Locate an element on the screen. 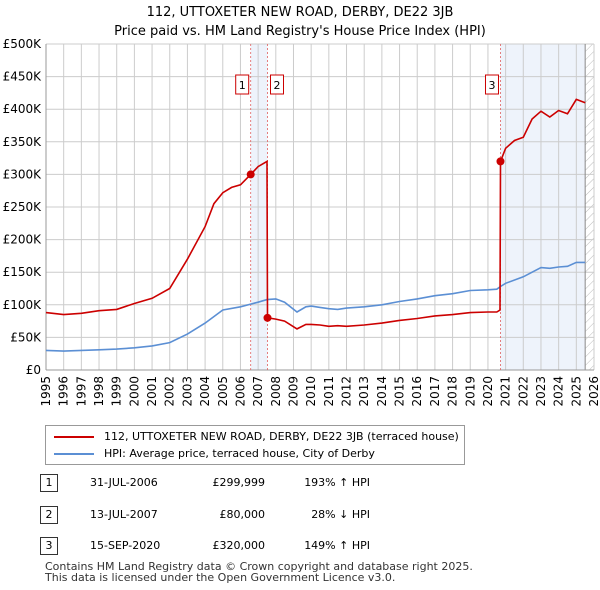 The image size is (600, 590). sale-date: 15-SEP-2020 is located at coordinates (125, 545).